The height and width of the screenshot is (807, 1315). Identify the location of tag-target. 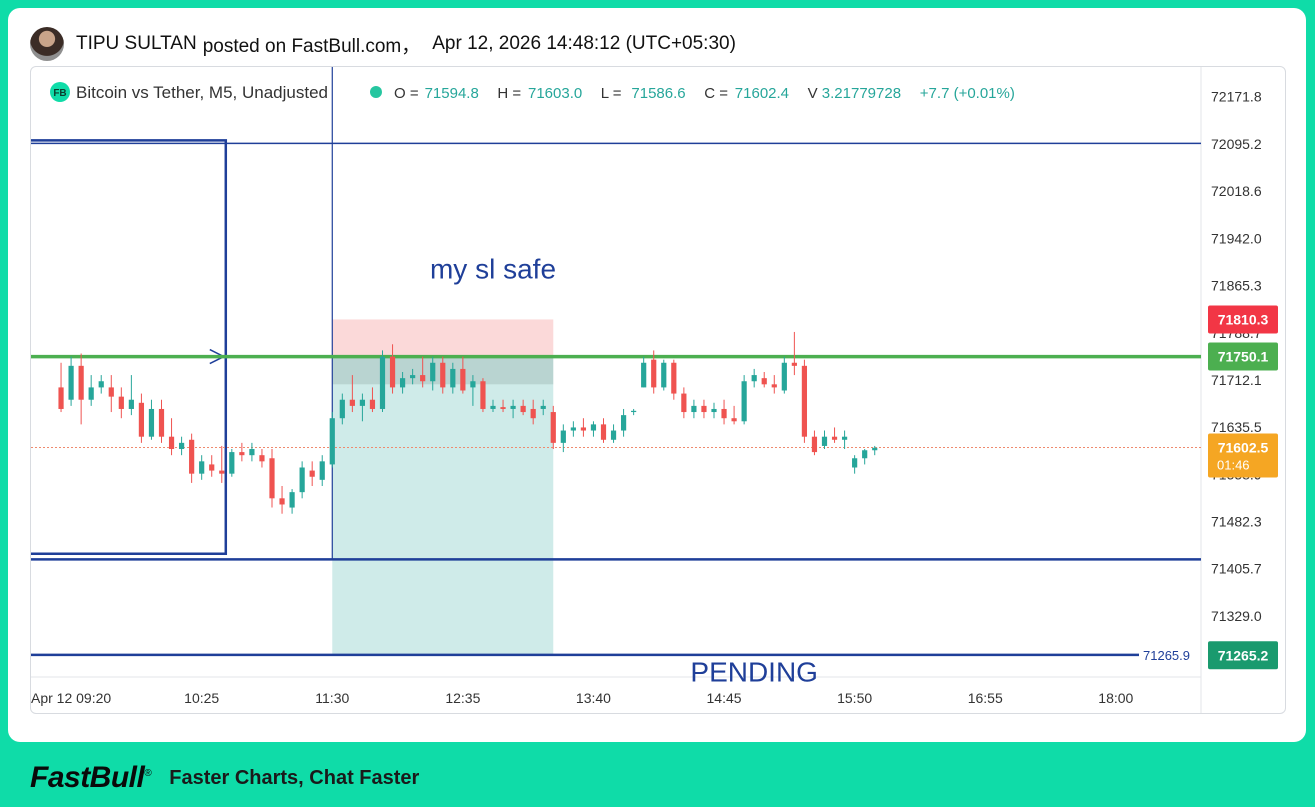
(1243, 655).